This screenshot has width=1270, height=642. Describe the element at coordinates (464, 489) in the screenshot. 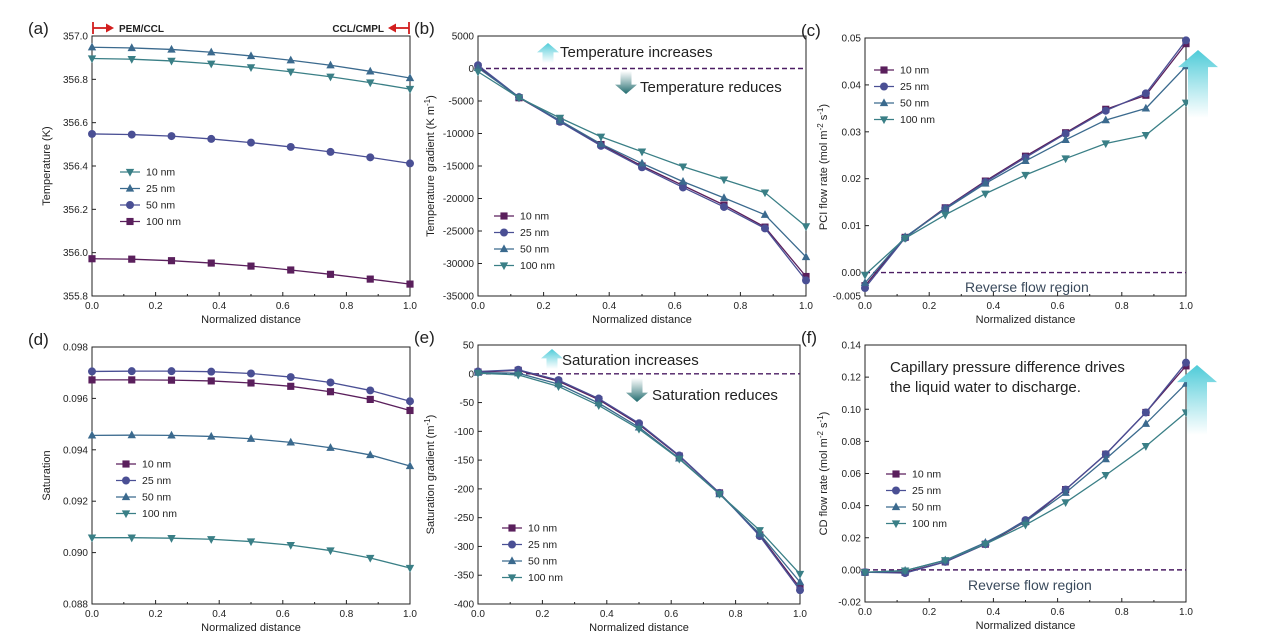

I see `y-tick-label: -200` at that location.